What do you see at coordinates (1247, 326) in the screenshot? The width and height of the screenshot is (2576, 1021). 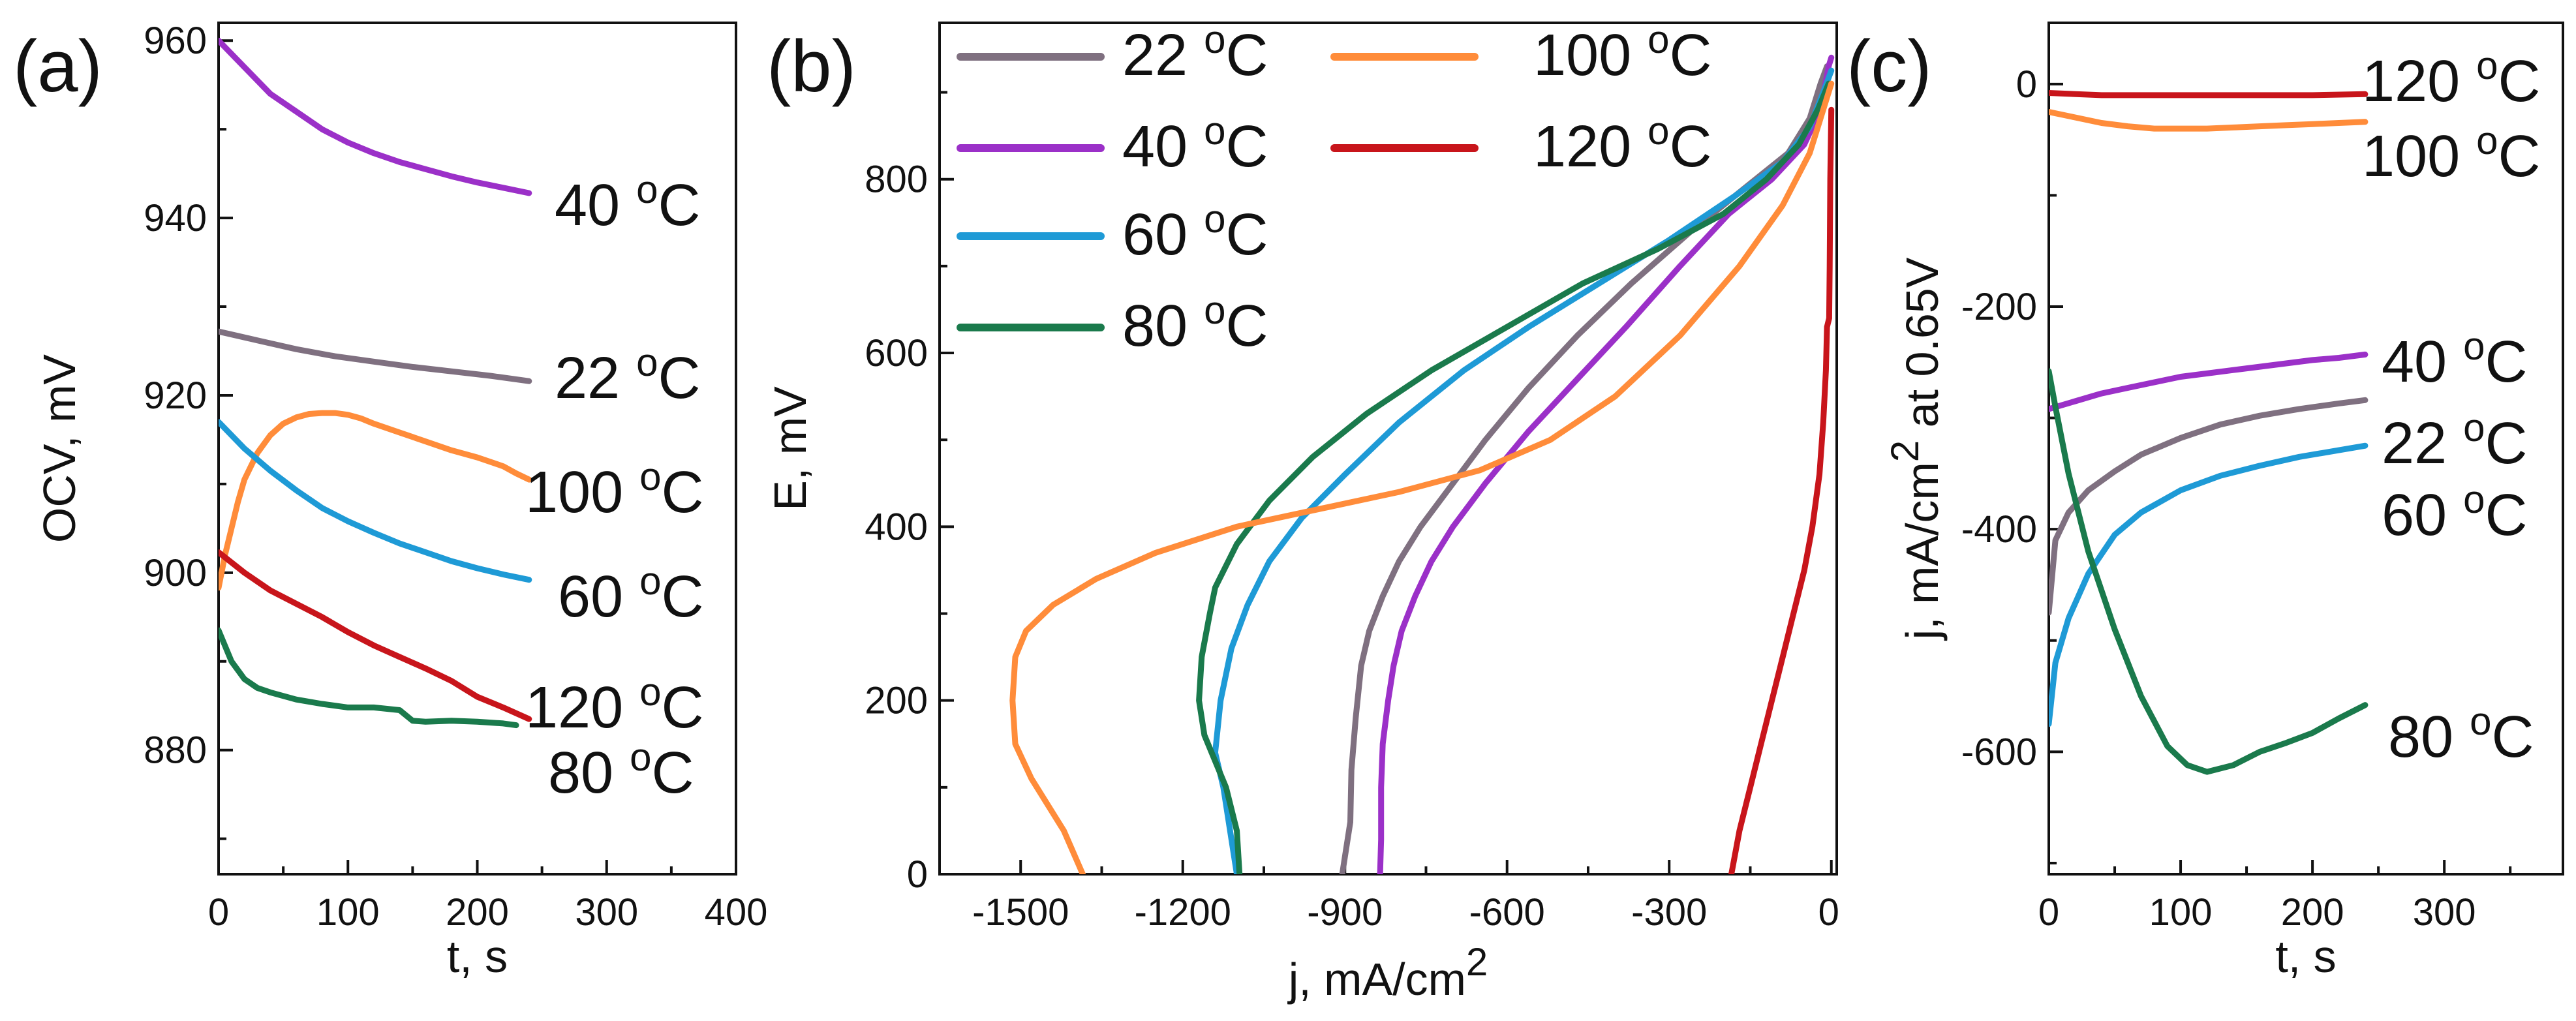 I see `legend-label-80C-unit: C` at bounding box center [1247, 326].